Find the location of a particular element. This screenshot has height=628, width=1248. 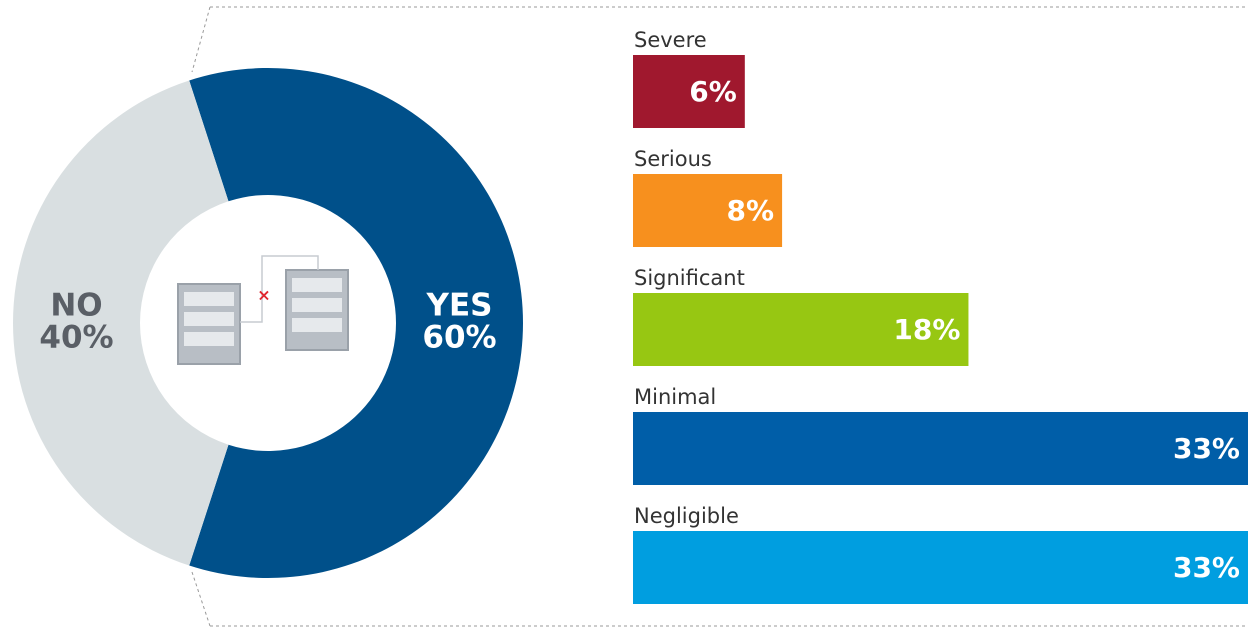

bar-value-label: 8% is located at coordinates (751, 210).